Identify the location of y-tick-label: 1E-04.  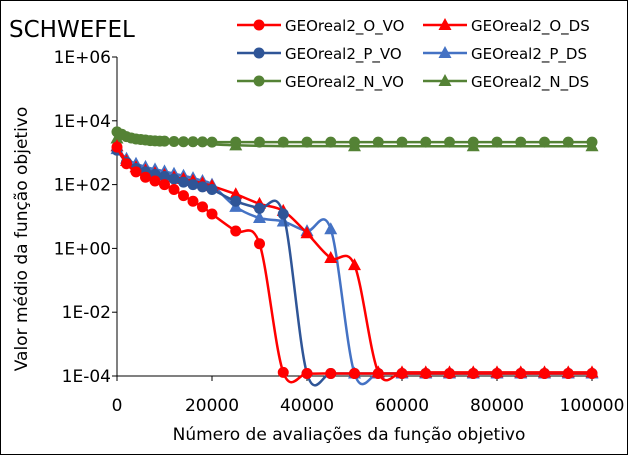
(86, 377).